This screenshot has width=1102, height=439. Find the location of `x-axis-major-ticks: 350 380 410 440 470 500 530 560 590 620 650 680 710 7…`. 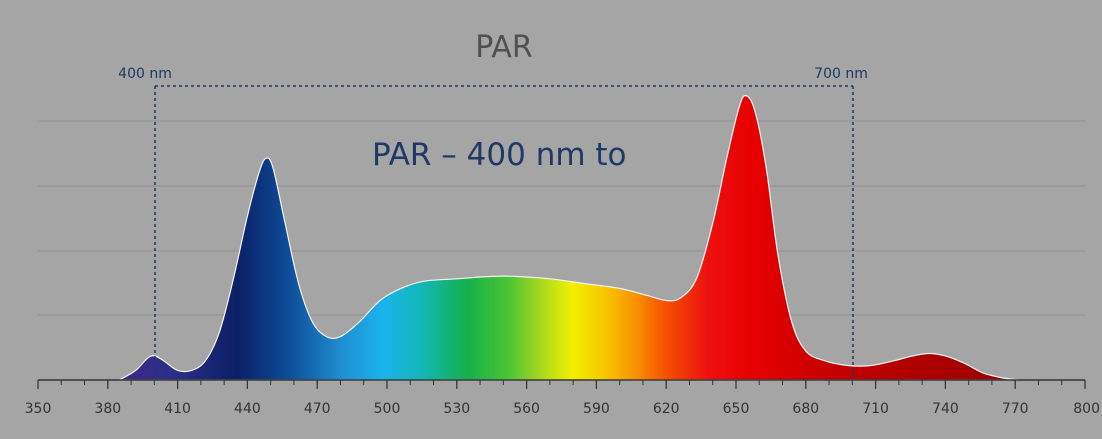

x-axis-major-ticks: 350 380 410 440 470 500 530 560 590 620 650 680 710 7… is located at coordinates (562, 398).